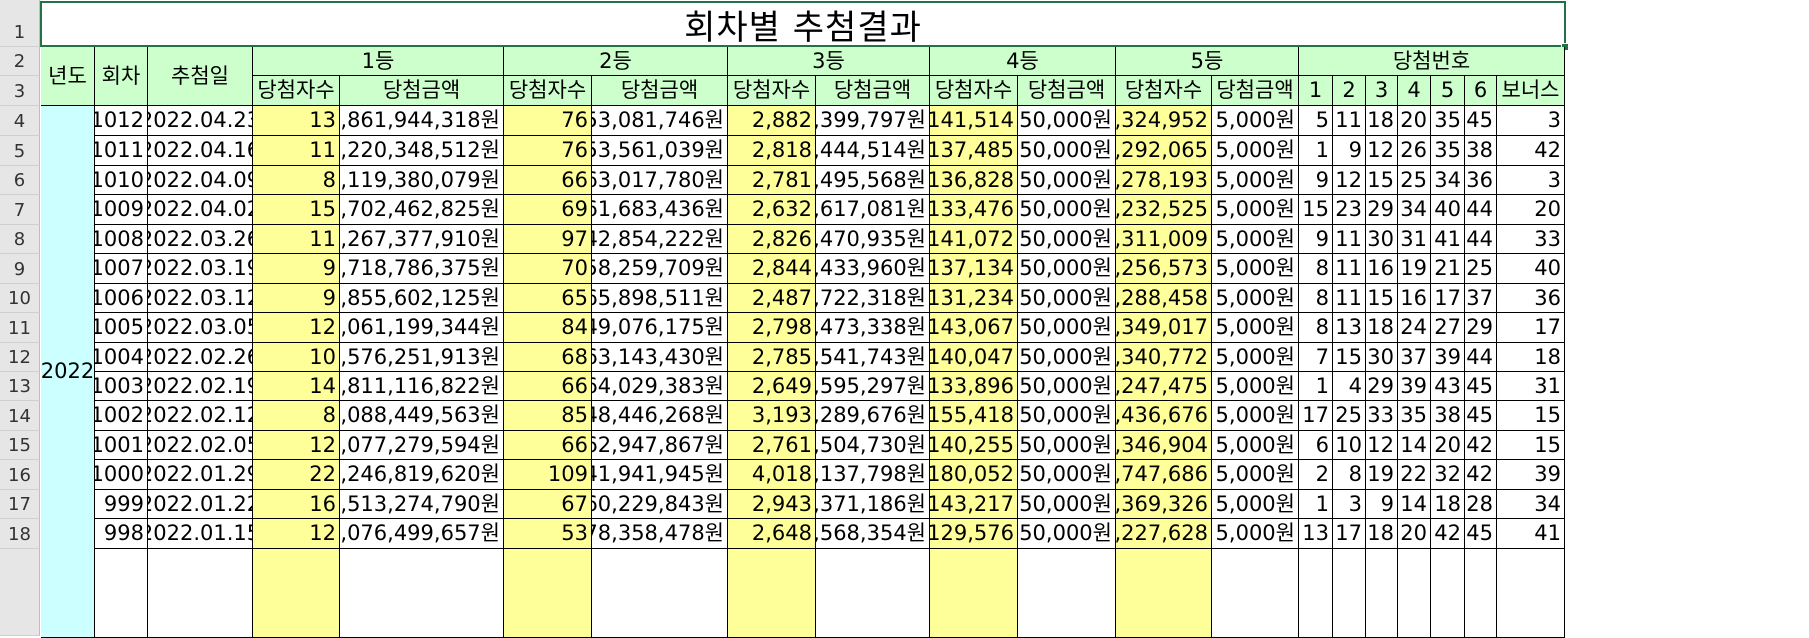 The image size is (1809, 638). I want to click on table-cell: 1010, so click(121, 180).